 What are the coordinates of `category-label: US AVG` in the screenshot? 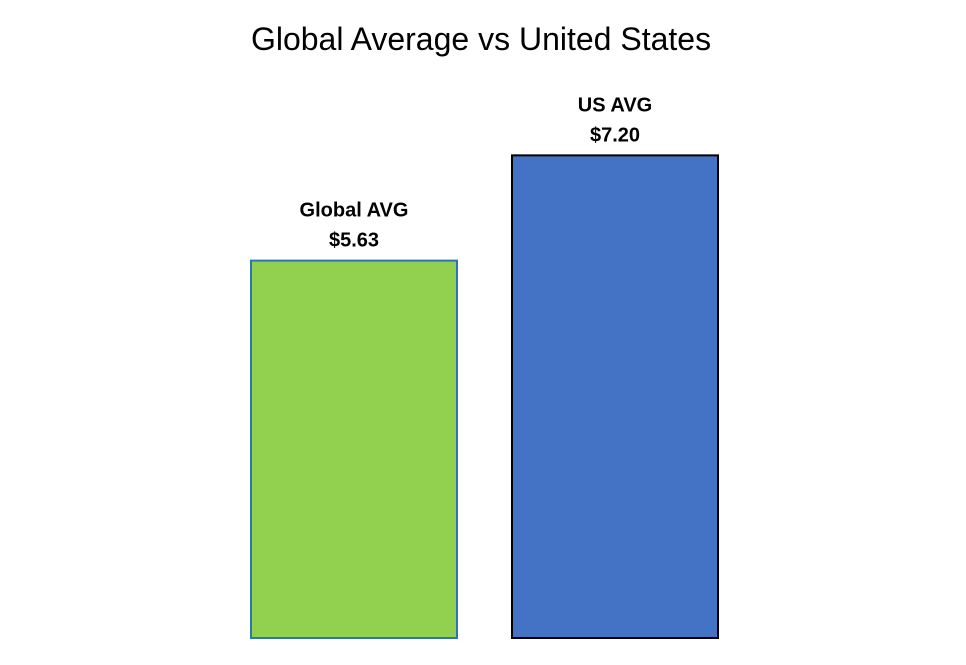 It's located at (615, 105).